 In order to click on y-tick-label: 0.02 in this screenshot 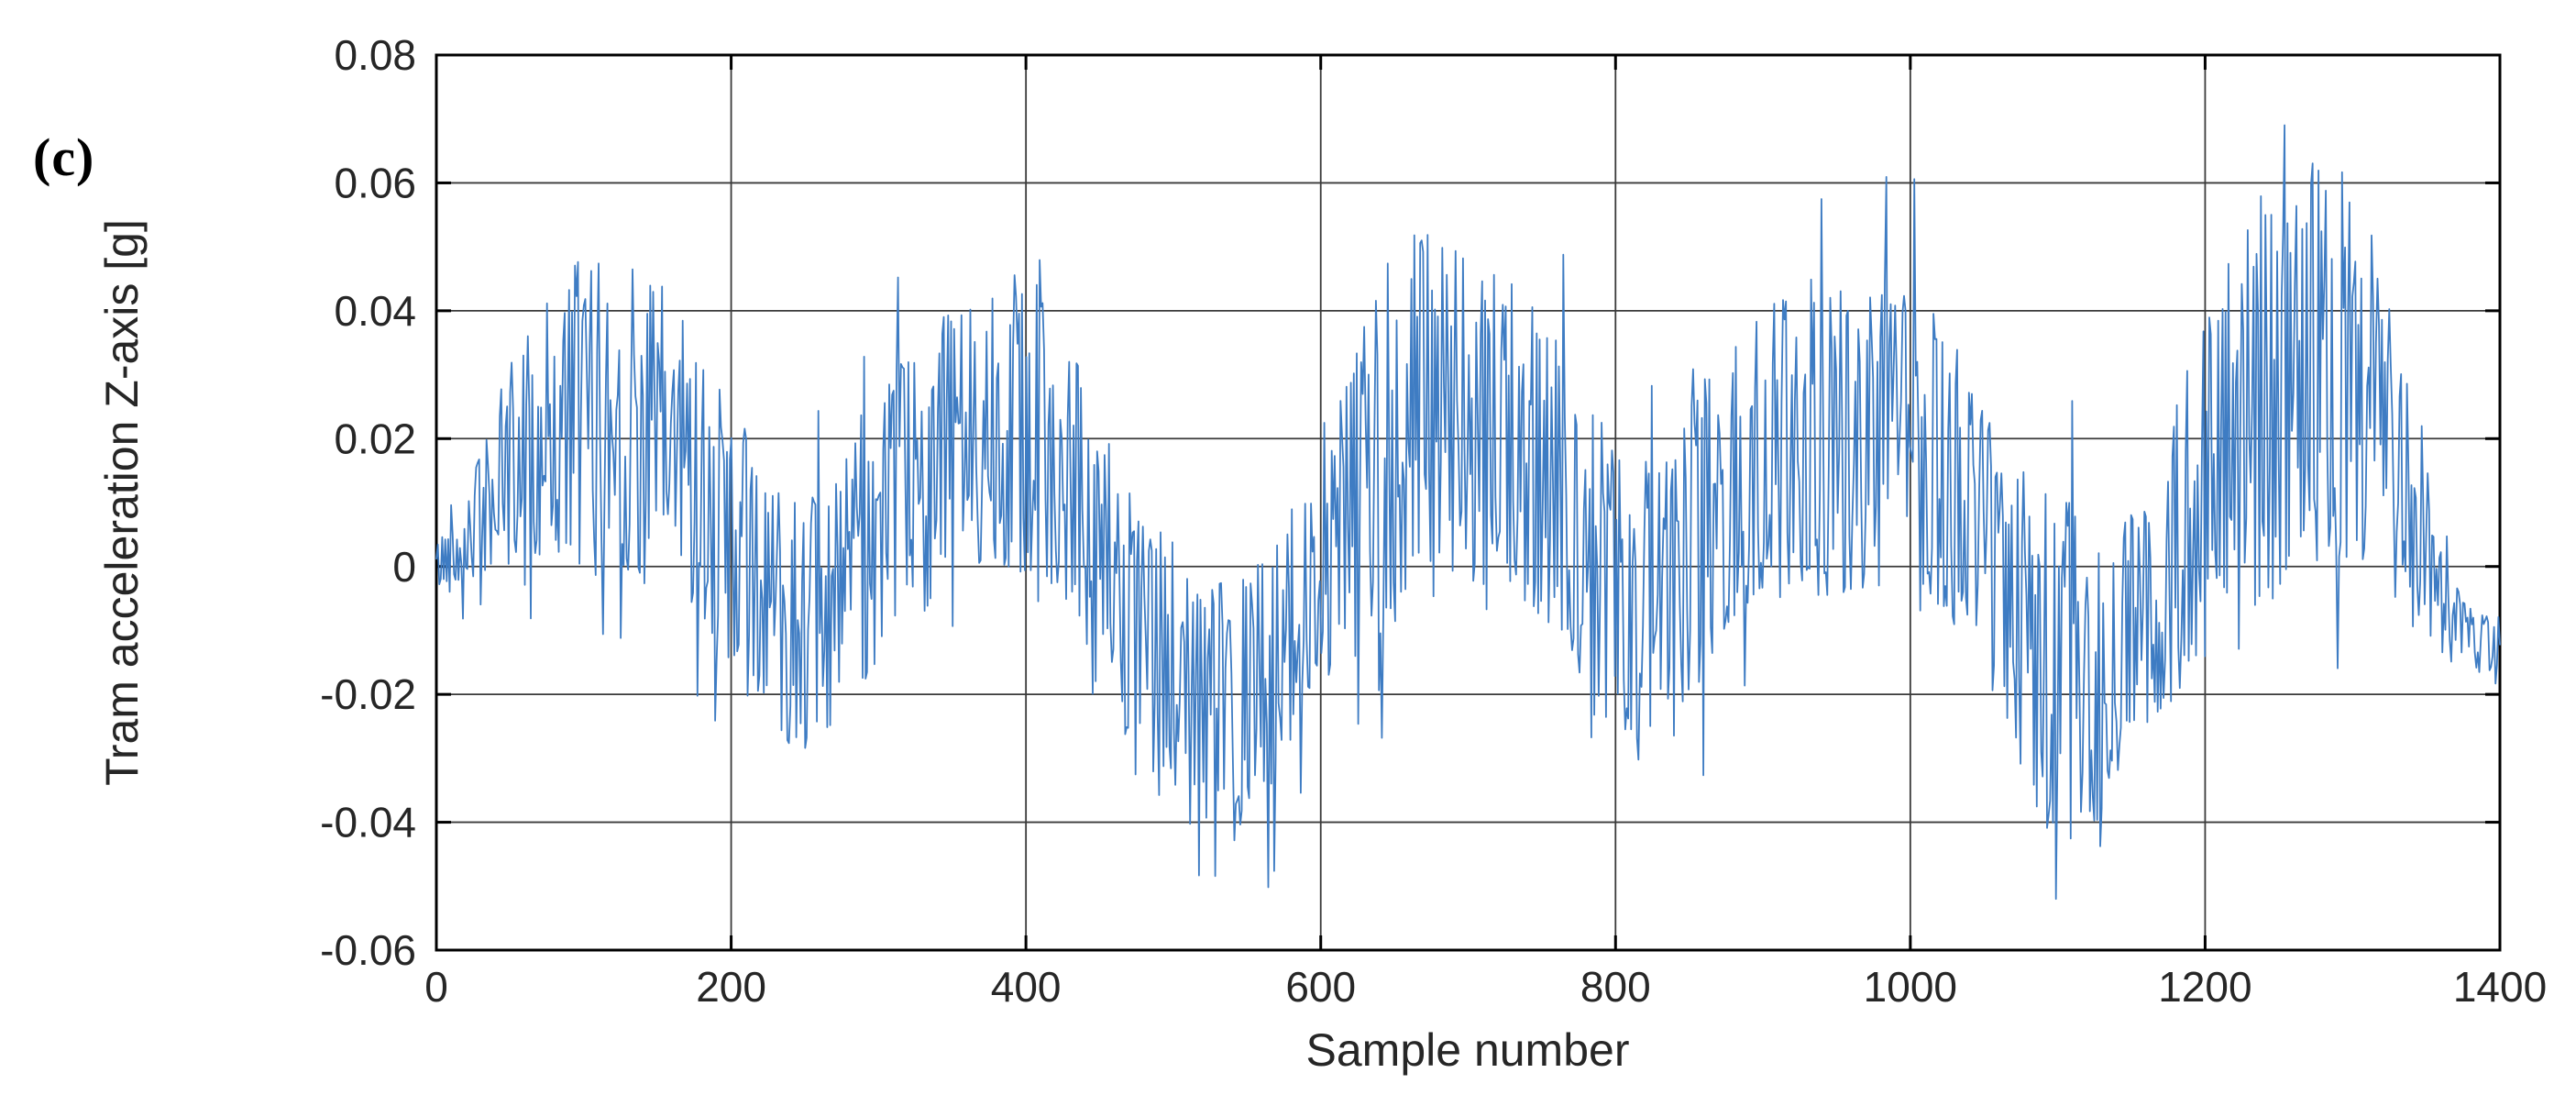, I will do `click(375, 439)`.